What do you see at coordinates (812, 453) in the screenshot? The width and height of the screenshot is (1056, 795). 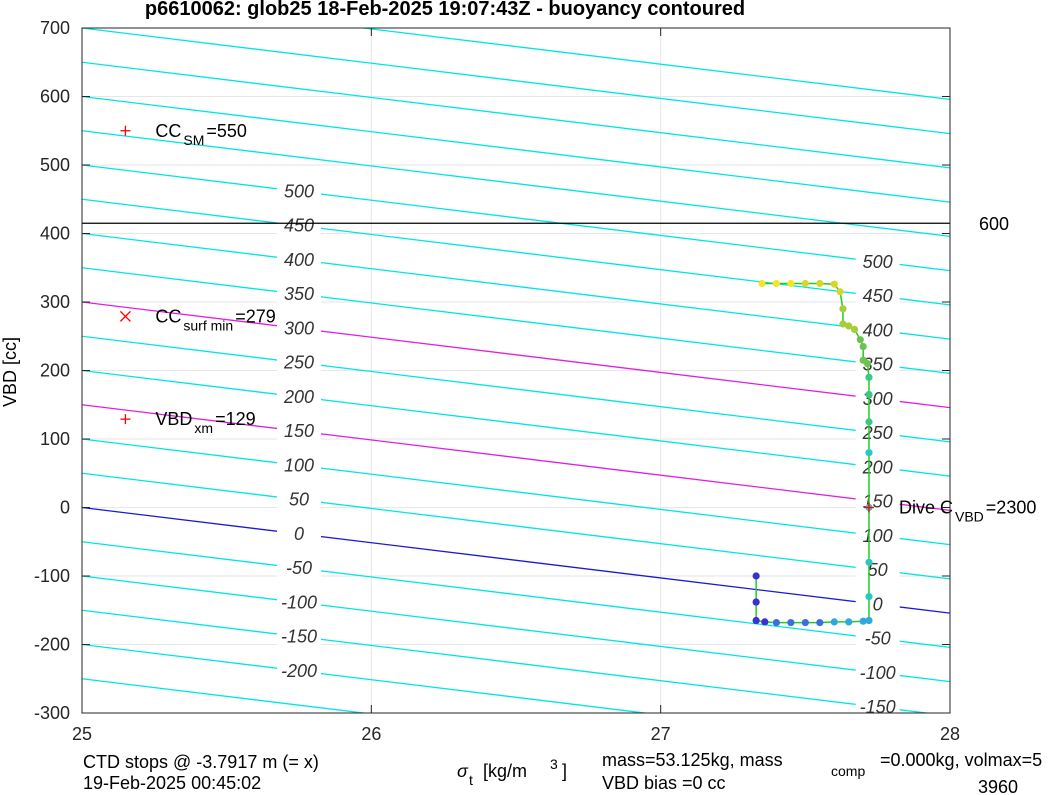 I see `dive-profile` at bounding box center [812, 453].